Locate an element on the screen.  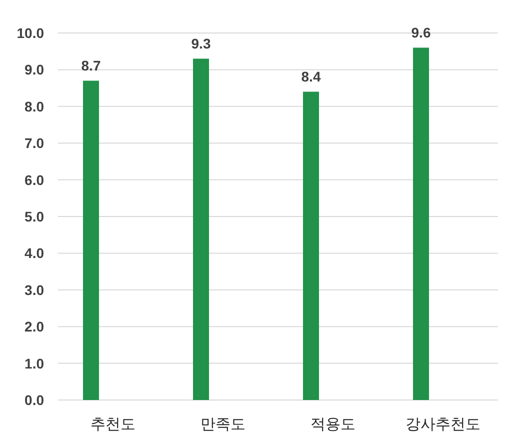
y-tick-label: 8.0 is located at coordinates (34, 106).